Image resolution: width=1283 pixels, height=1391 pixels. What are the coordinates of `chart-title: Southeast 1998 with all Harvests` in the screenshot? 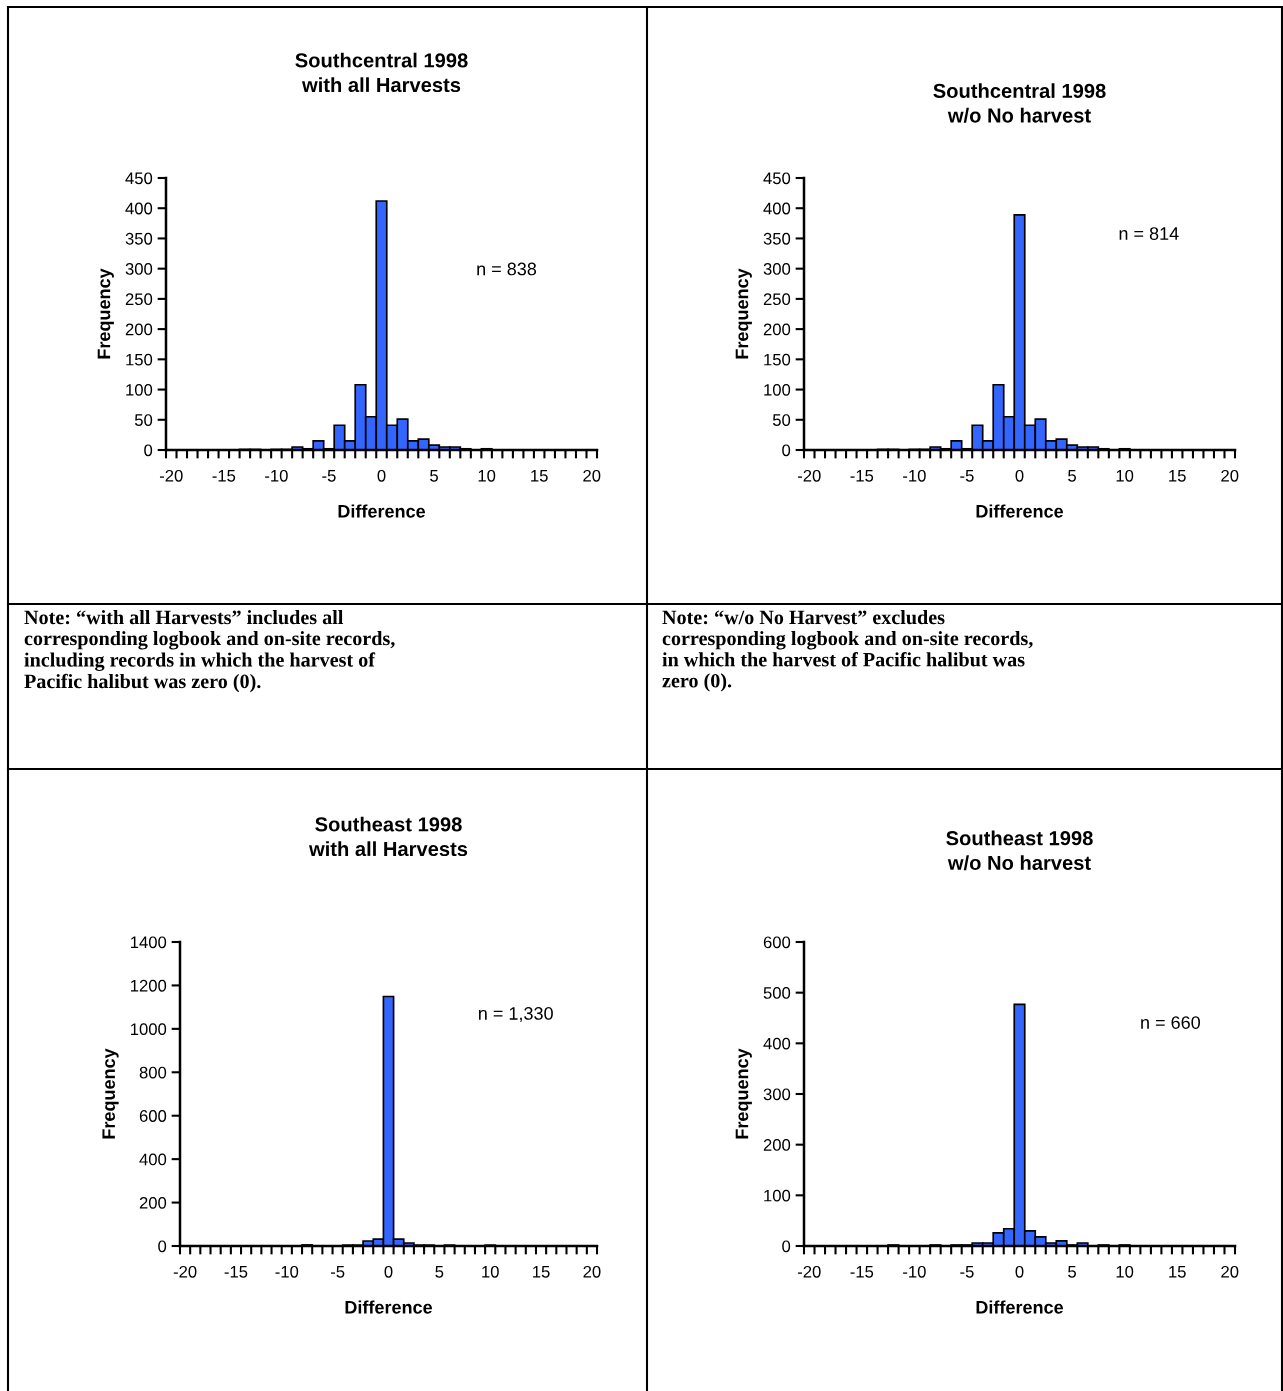 It's located at (388, 836).